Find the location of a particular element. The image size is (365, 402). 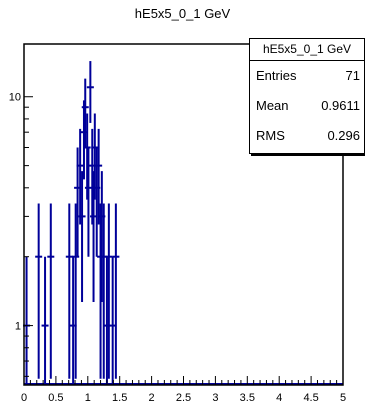

x-tick-label: 4 is located at coordinates (279, 397).